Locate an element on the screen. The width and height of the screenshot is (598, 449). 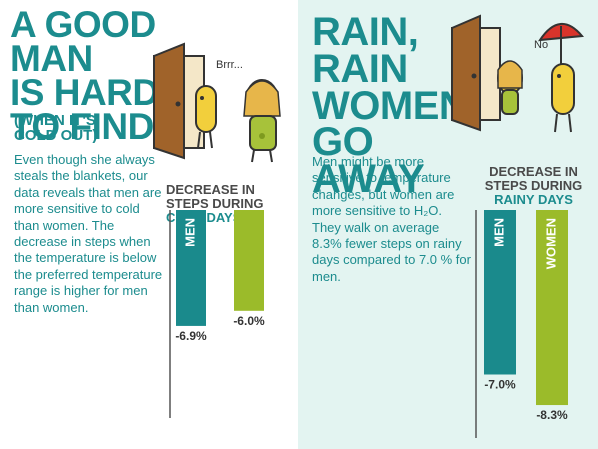
cold-days-subhead: (WHEN IT'S COLD OUT) is located at coordinates (56, 128).